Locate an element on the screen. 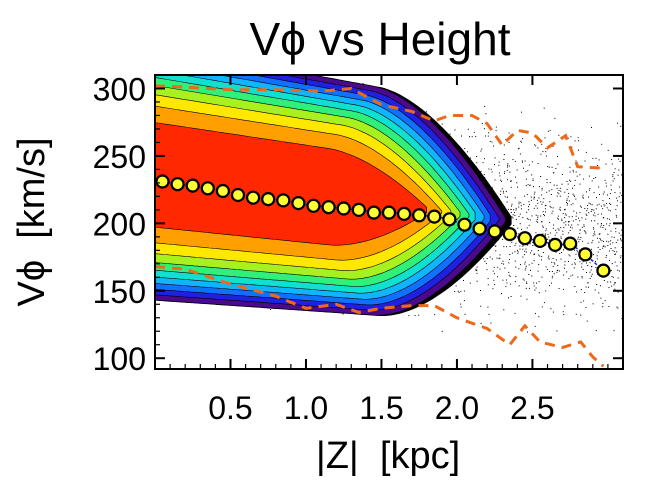 The image size is (645, 487). y-tick-label: 200 is located at coordinates (119, 224).